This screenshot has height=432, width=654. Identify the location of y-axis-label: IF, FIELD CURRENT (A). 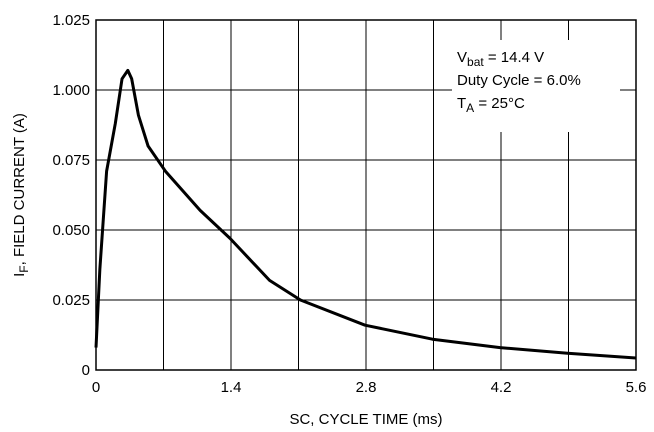
(21, 195).